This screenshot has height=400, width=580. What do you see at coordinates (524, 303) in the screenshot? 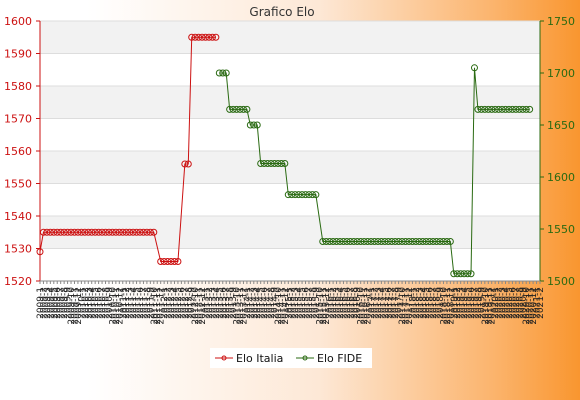
I see `x-tick-label: 2020-9` at bounding box center [524, 303].